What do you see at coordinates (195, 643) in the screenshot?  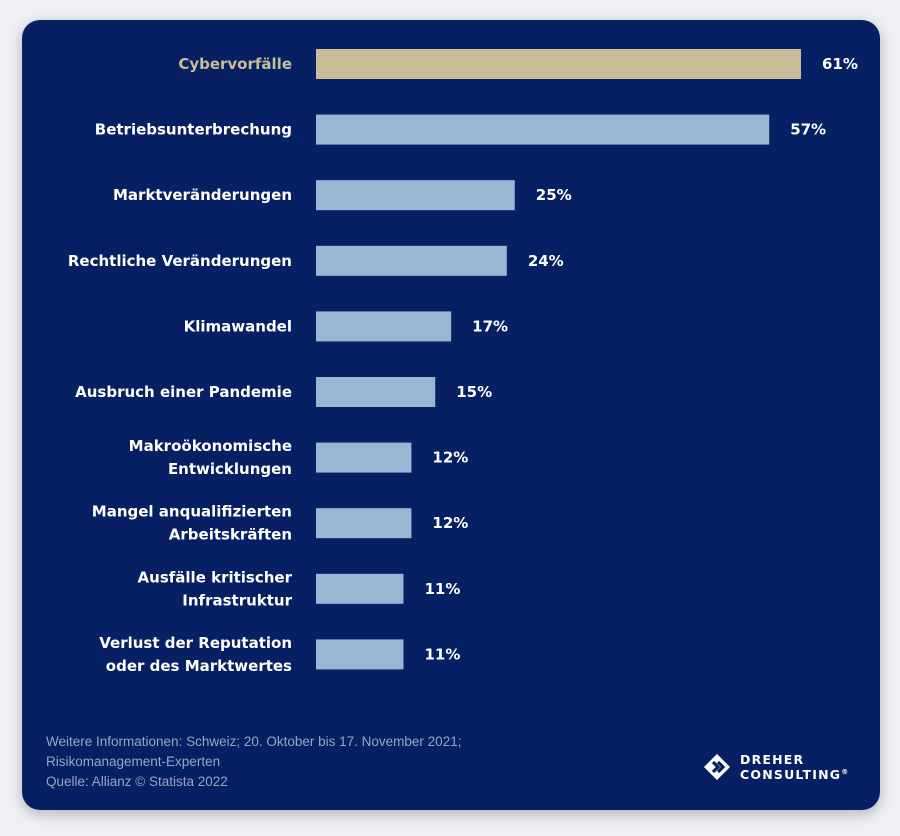 I see `category-label-line: Verlust der Reputation` at bounding box center [195, 643].